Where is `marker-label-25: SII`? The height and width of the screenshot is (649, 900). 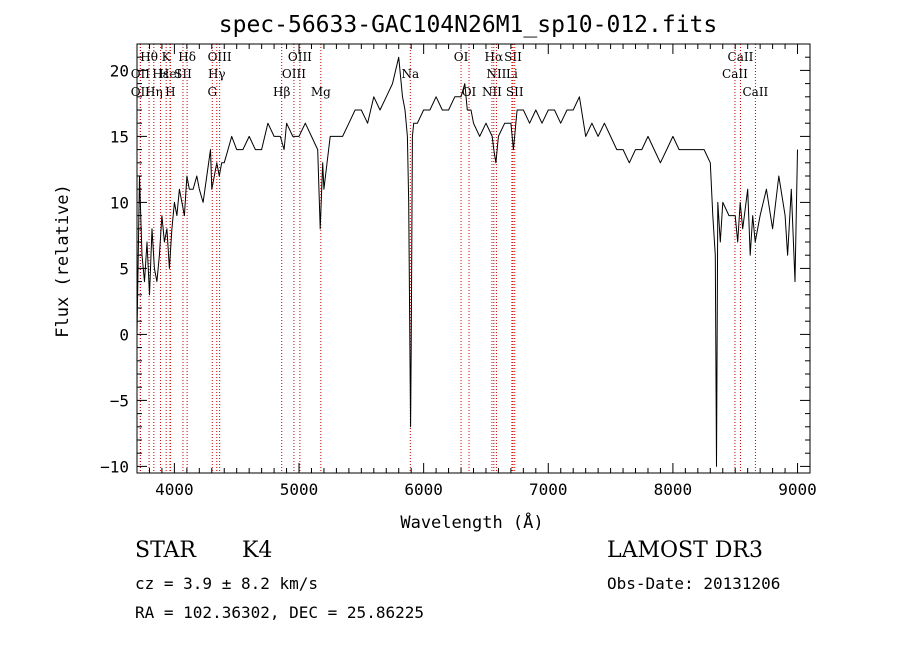 marker-label-25: SII is located at coordinates (515, 92).